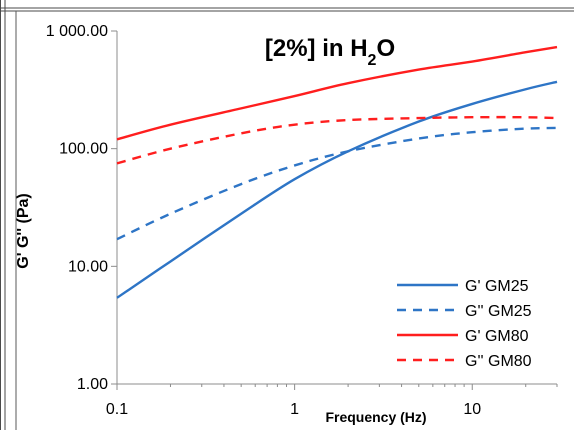  Describe the element at coordinates (375, 417) in the screenshot. I see `x-axis-label: Frequency (Hz)` at that location.